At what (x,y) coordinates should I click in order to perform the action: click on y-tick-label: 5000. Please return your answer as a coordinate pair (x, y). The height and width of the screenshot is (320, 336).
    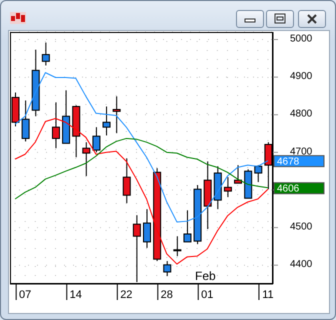
    Looking at the image, I should click on (301, 39).